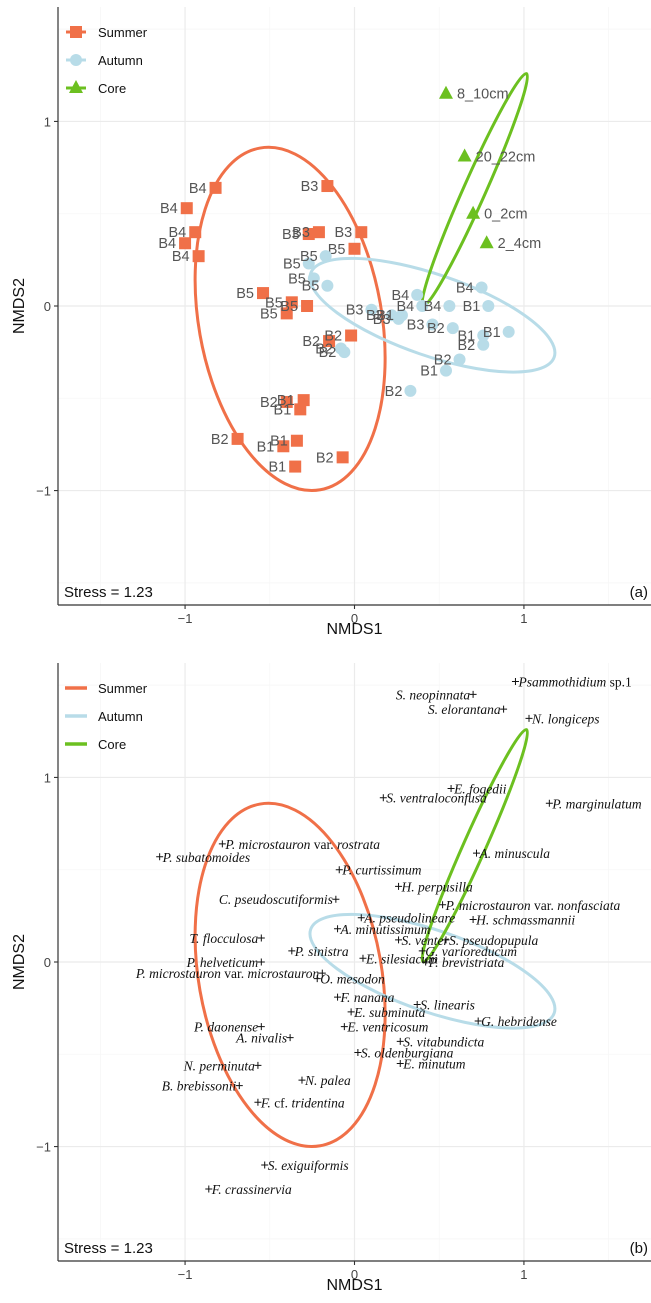 The height and width of the screenshot is (1303, 651). Describe the element at coordinates (438, 694) in the screenshot. I see `species-label-word: neopinnata` at that location.